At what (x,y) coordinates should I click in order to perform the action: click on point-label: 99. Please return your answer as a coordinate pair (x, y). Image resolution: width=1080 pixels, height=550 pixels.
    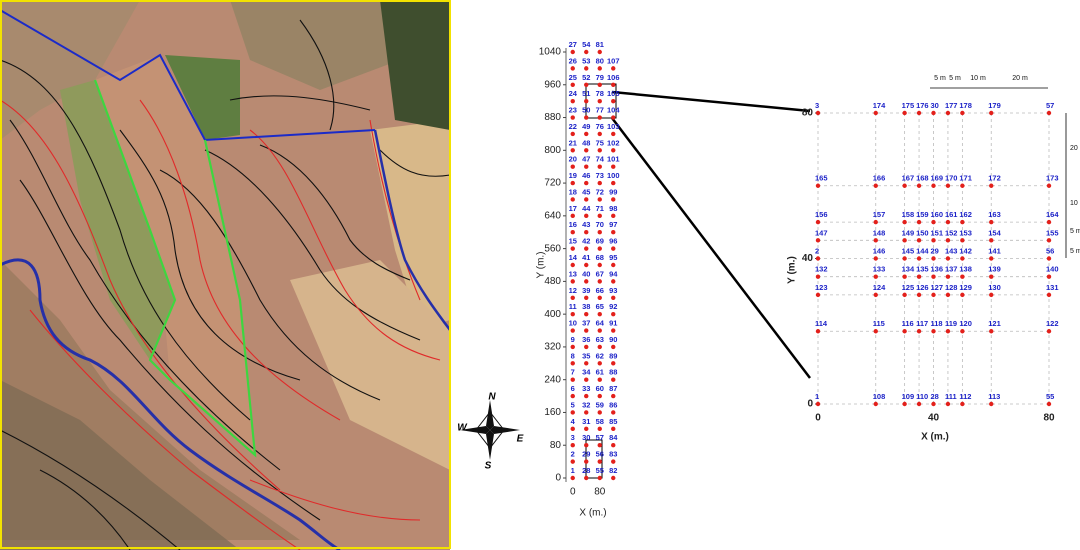
    Looking at the image, I should click on (613, 191).